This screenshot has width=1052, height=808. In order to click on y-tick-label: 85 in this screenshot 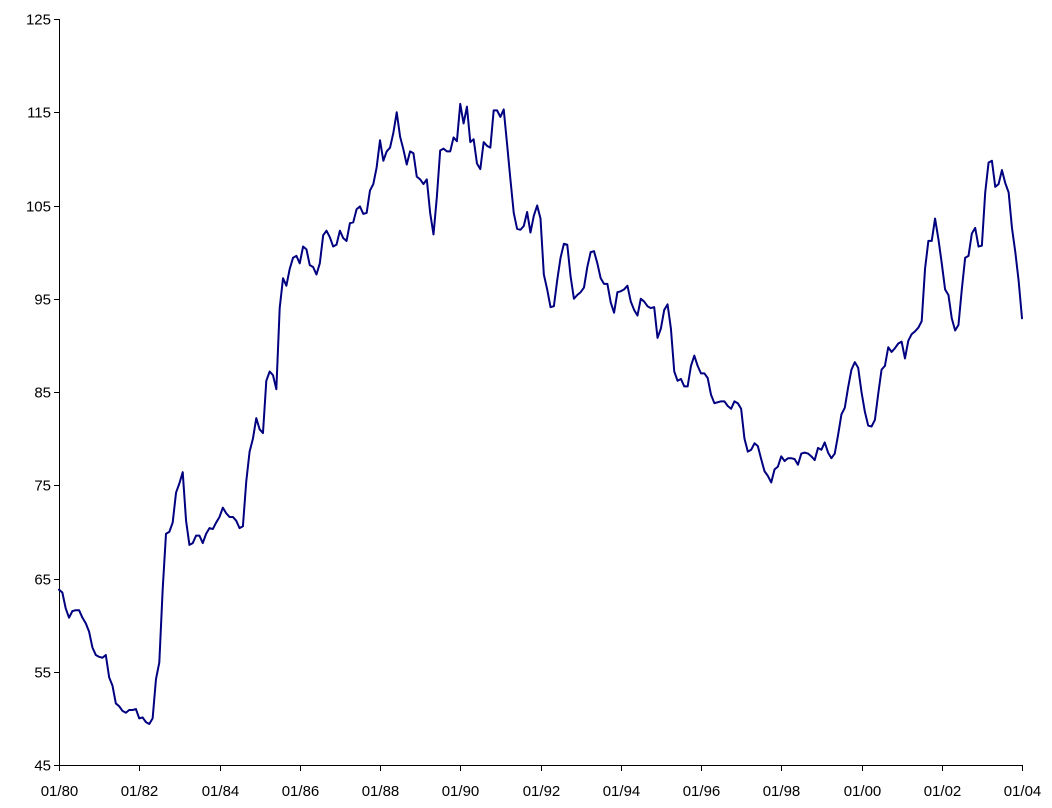, I will do `click(42, 393)`.